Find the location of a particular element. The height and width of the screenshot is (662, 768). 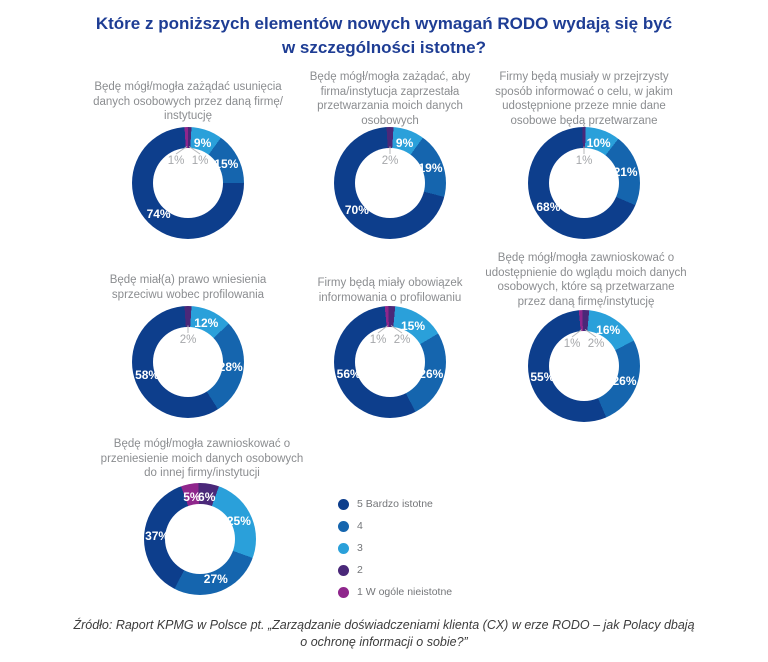

segment-value-label: 70% is located at coordinates (356, 210).